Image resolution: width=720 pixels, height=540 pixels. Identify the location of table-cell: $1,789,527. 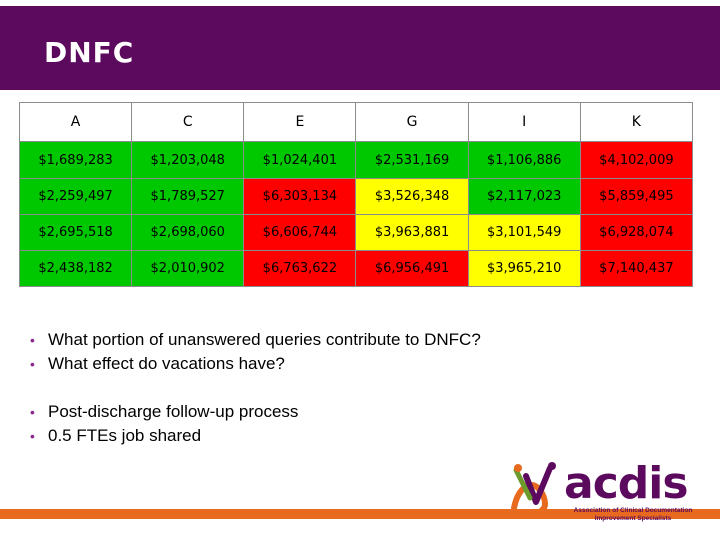
(188, 196).